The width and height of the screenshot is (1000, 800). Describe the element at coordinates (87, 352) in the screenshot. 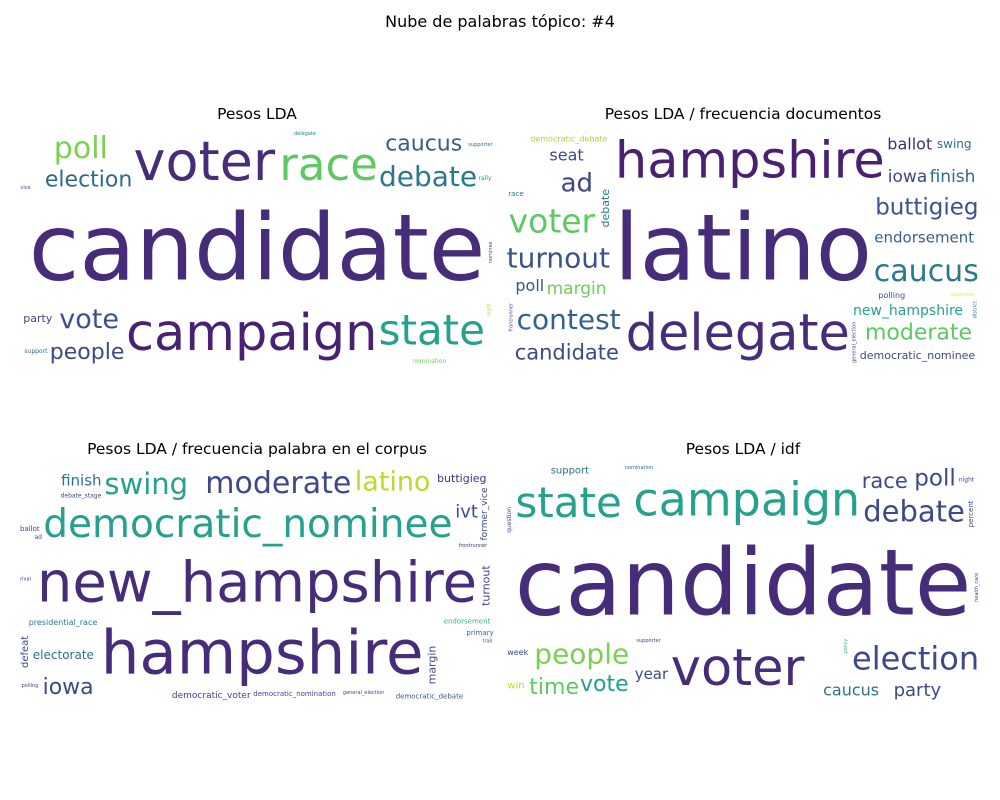

I see `word-people: people` at that location.